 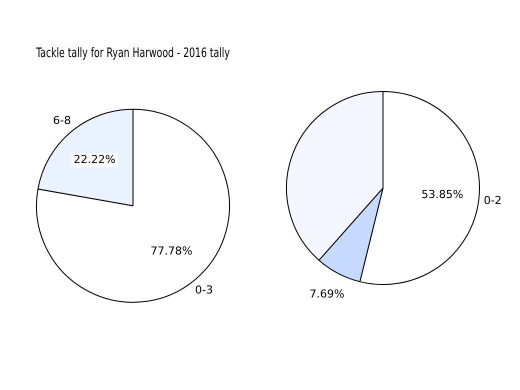 I want to click on data-label: 53.85%, so click(x=442, y=195).